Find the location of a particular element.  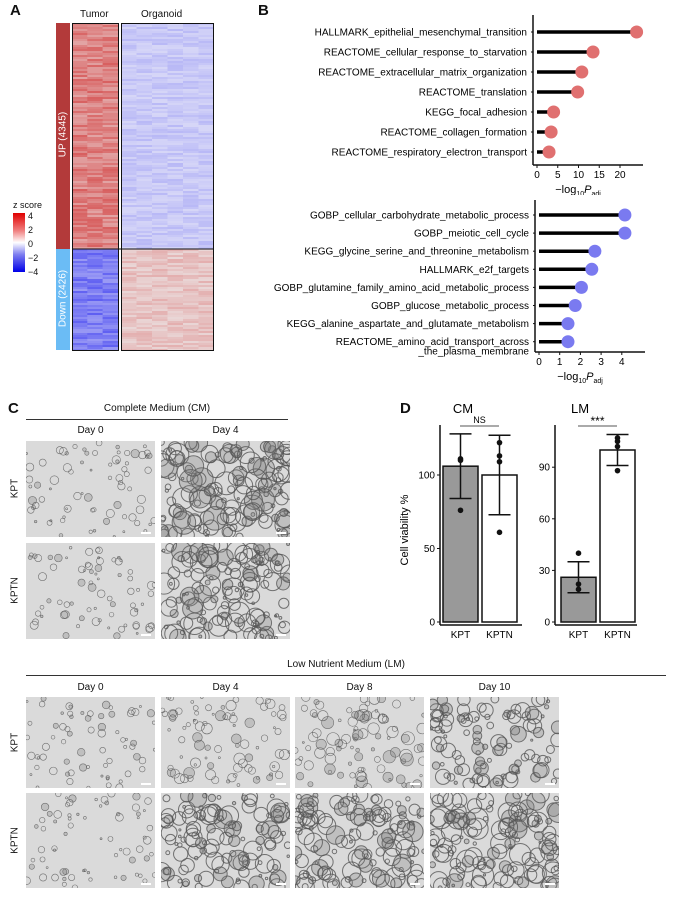

microscopy-image is located at coordinates (225, 591).